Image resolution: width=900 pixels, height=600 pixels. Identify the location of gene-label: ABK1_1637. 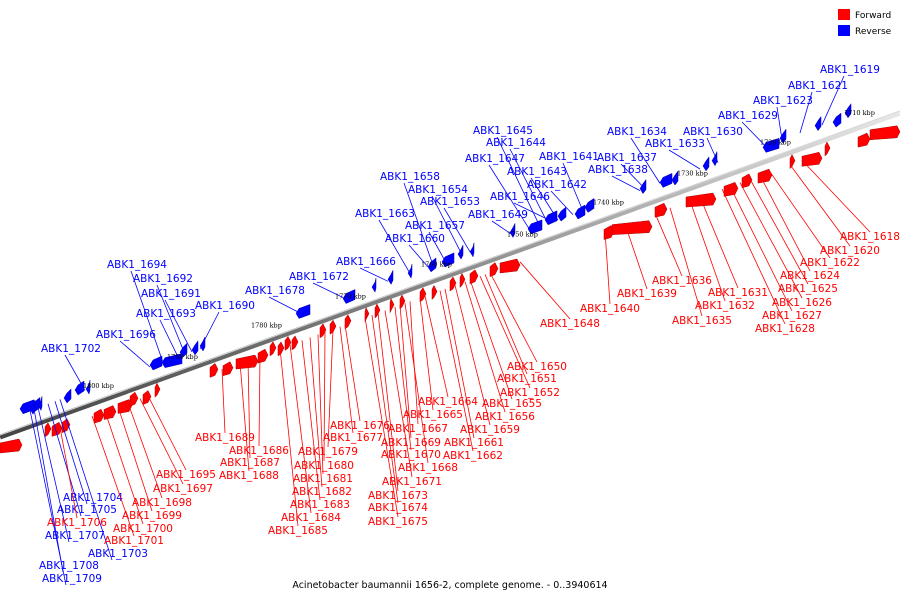
(627, 171).